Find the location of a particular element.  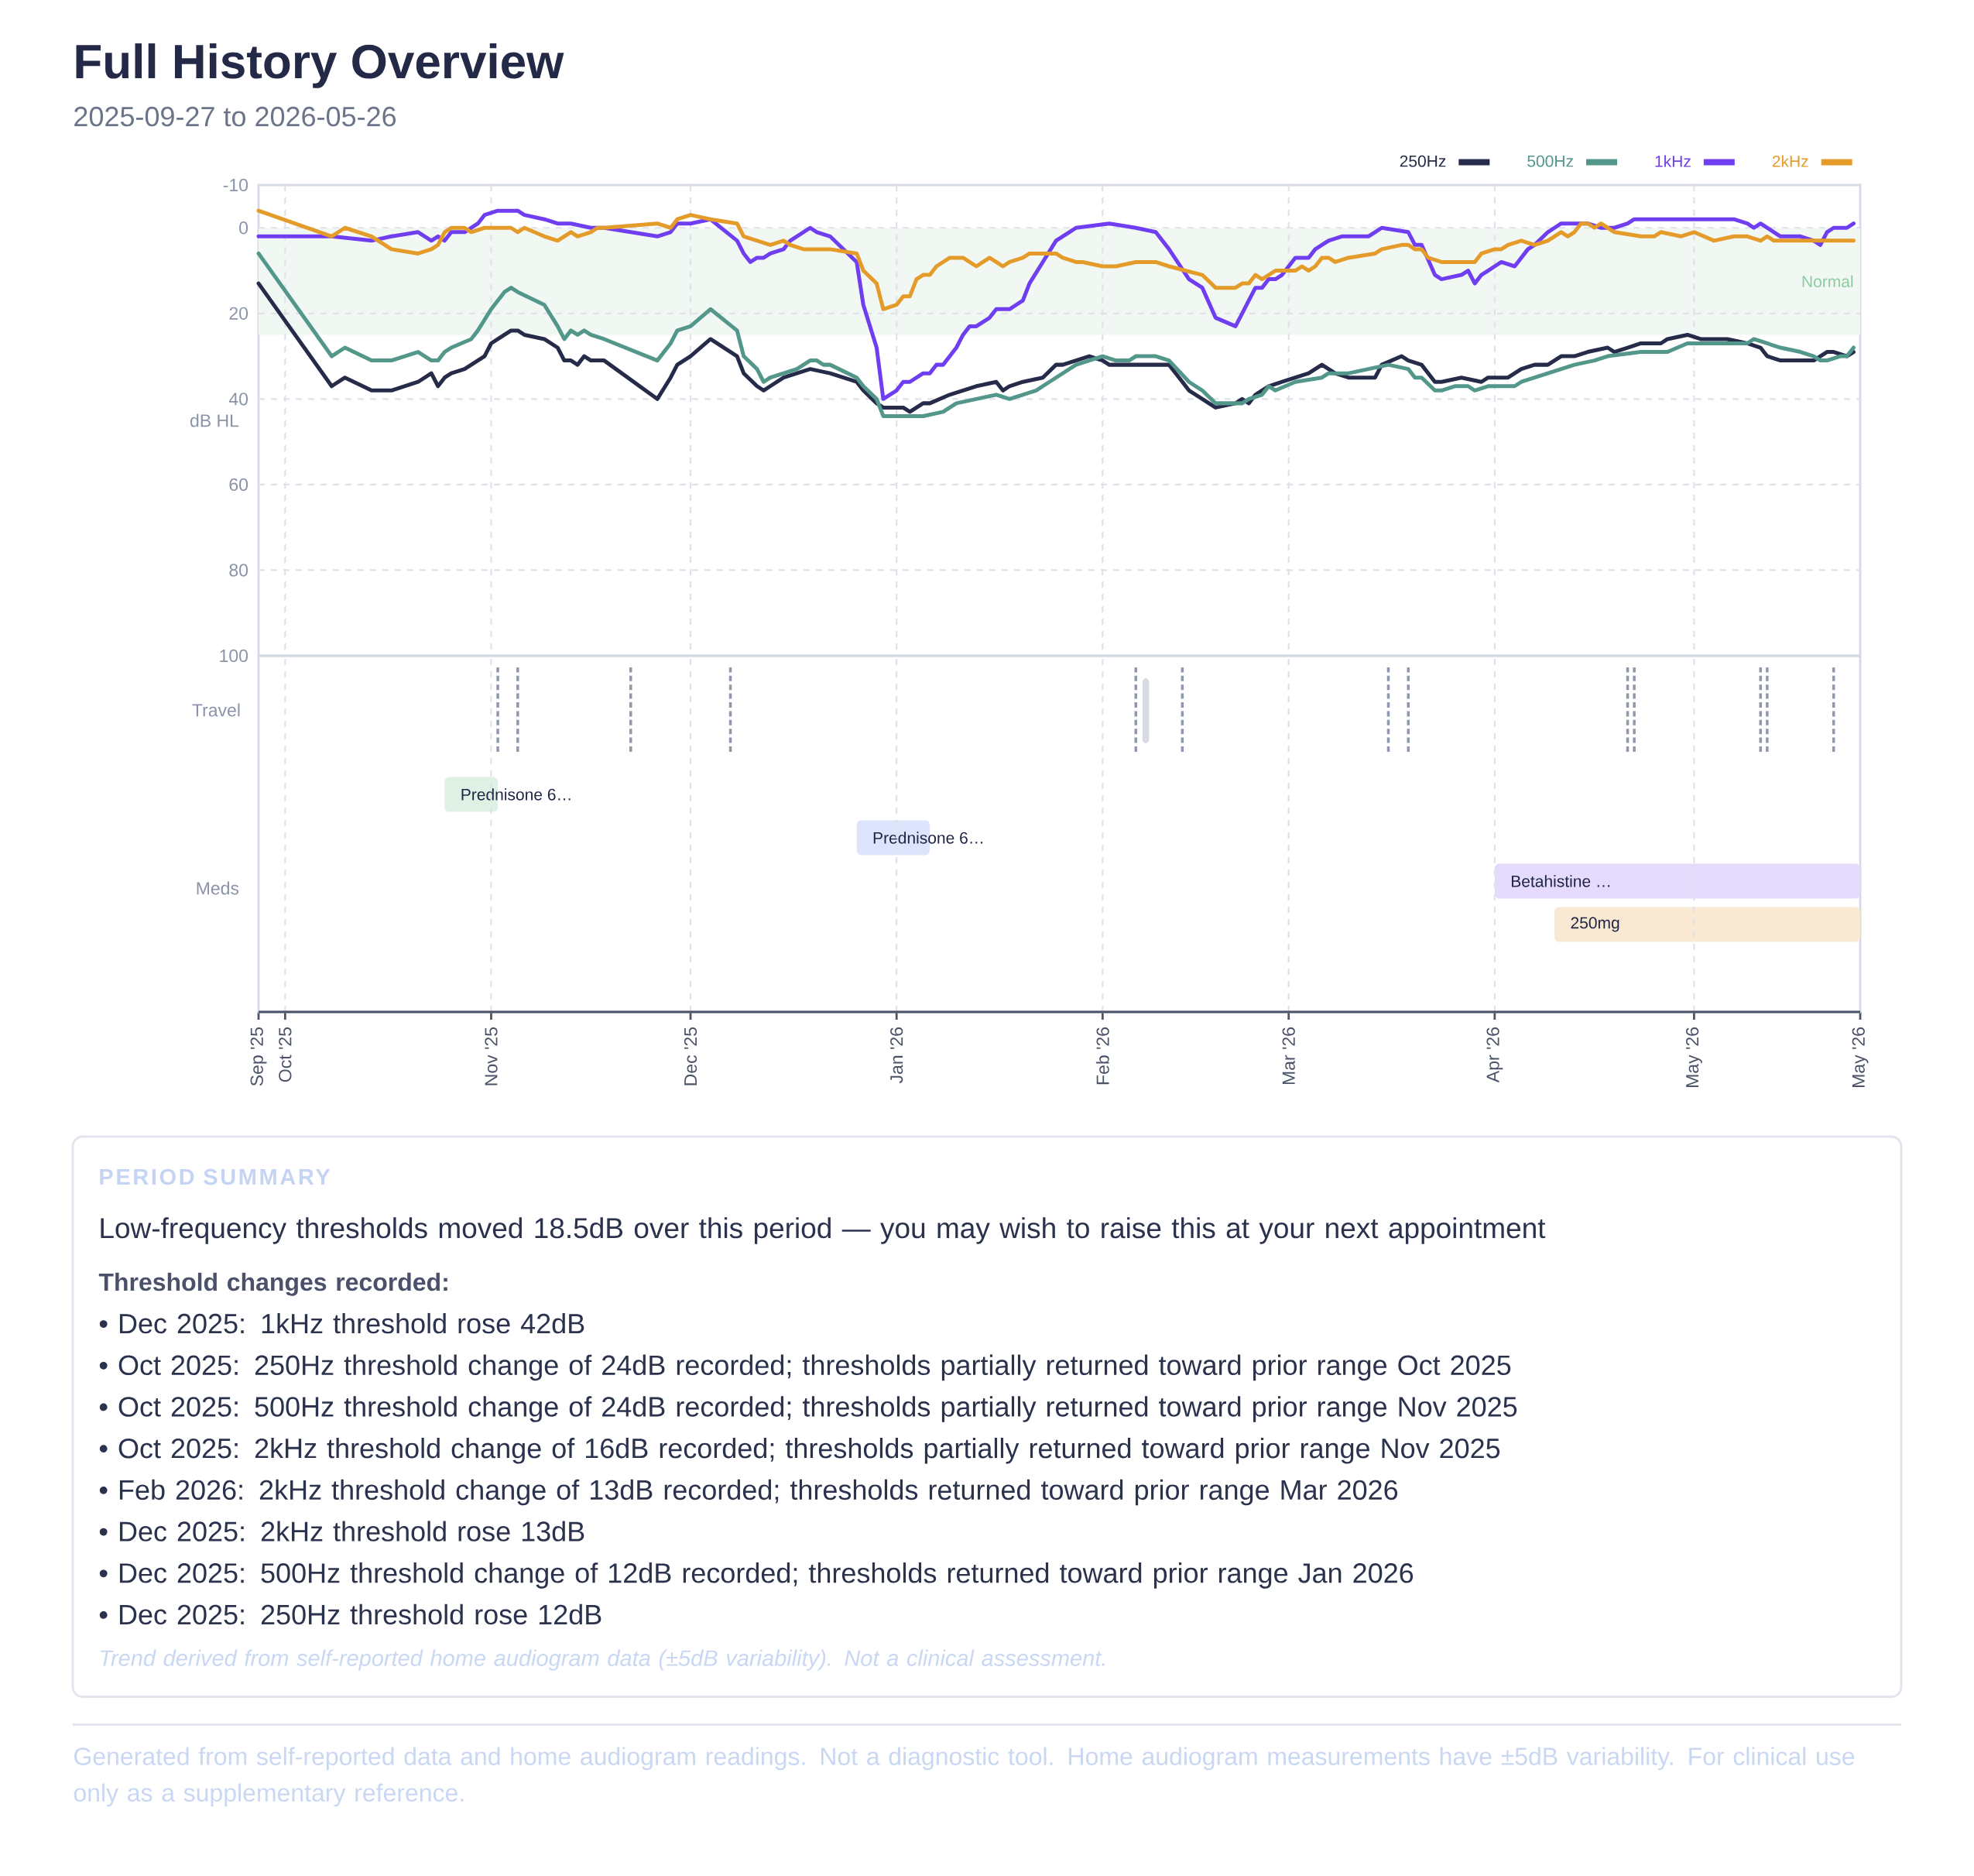

y-tick-label: 40 is located at coordinates (238, 400).